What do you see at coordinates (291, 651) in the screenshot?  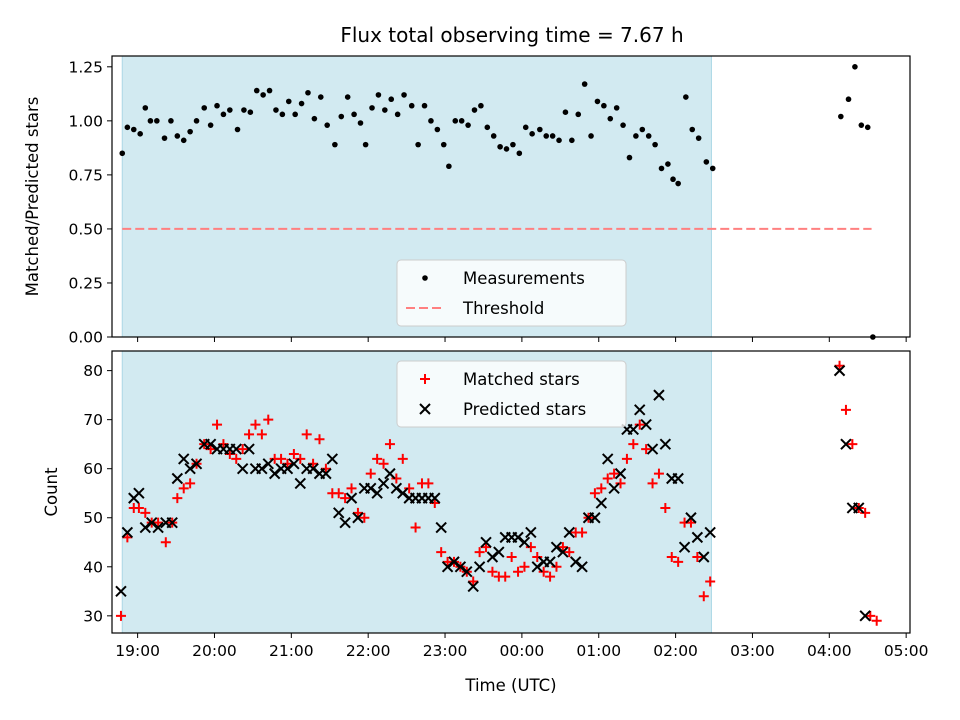 I see `x-tick-label: 21:00` at bounding box center [291, 651].